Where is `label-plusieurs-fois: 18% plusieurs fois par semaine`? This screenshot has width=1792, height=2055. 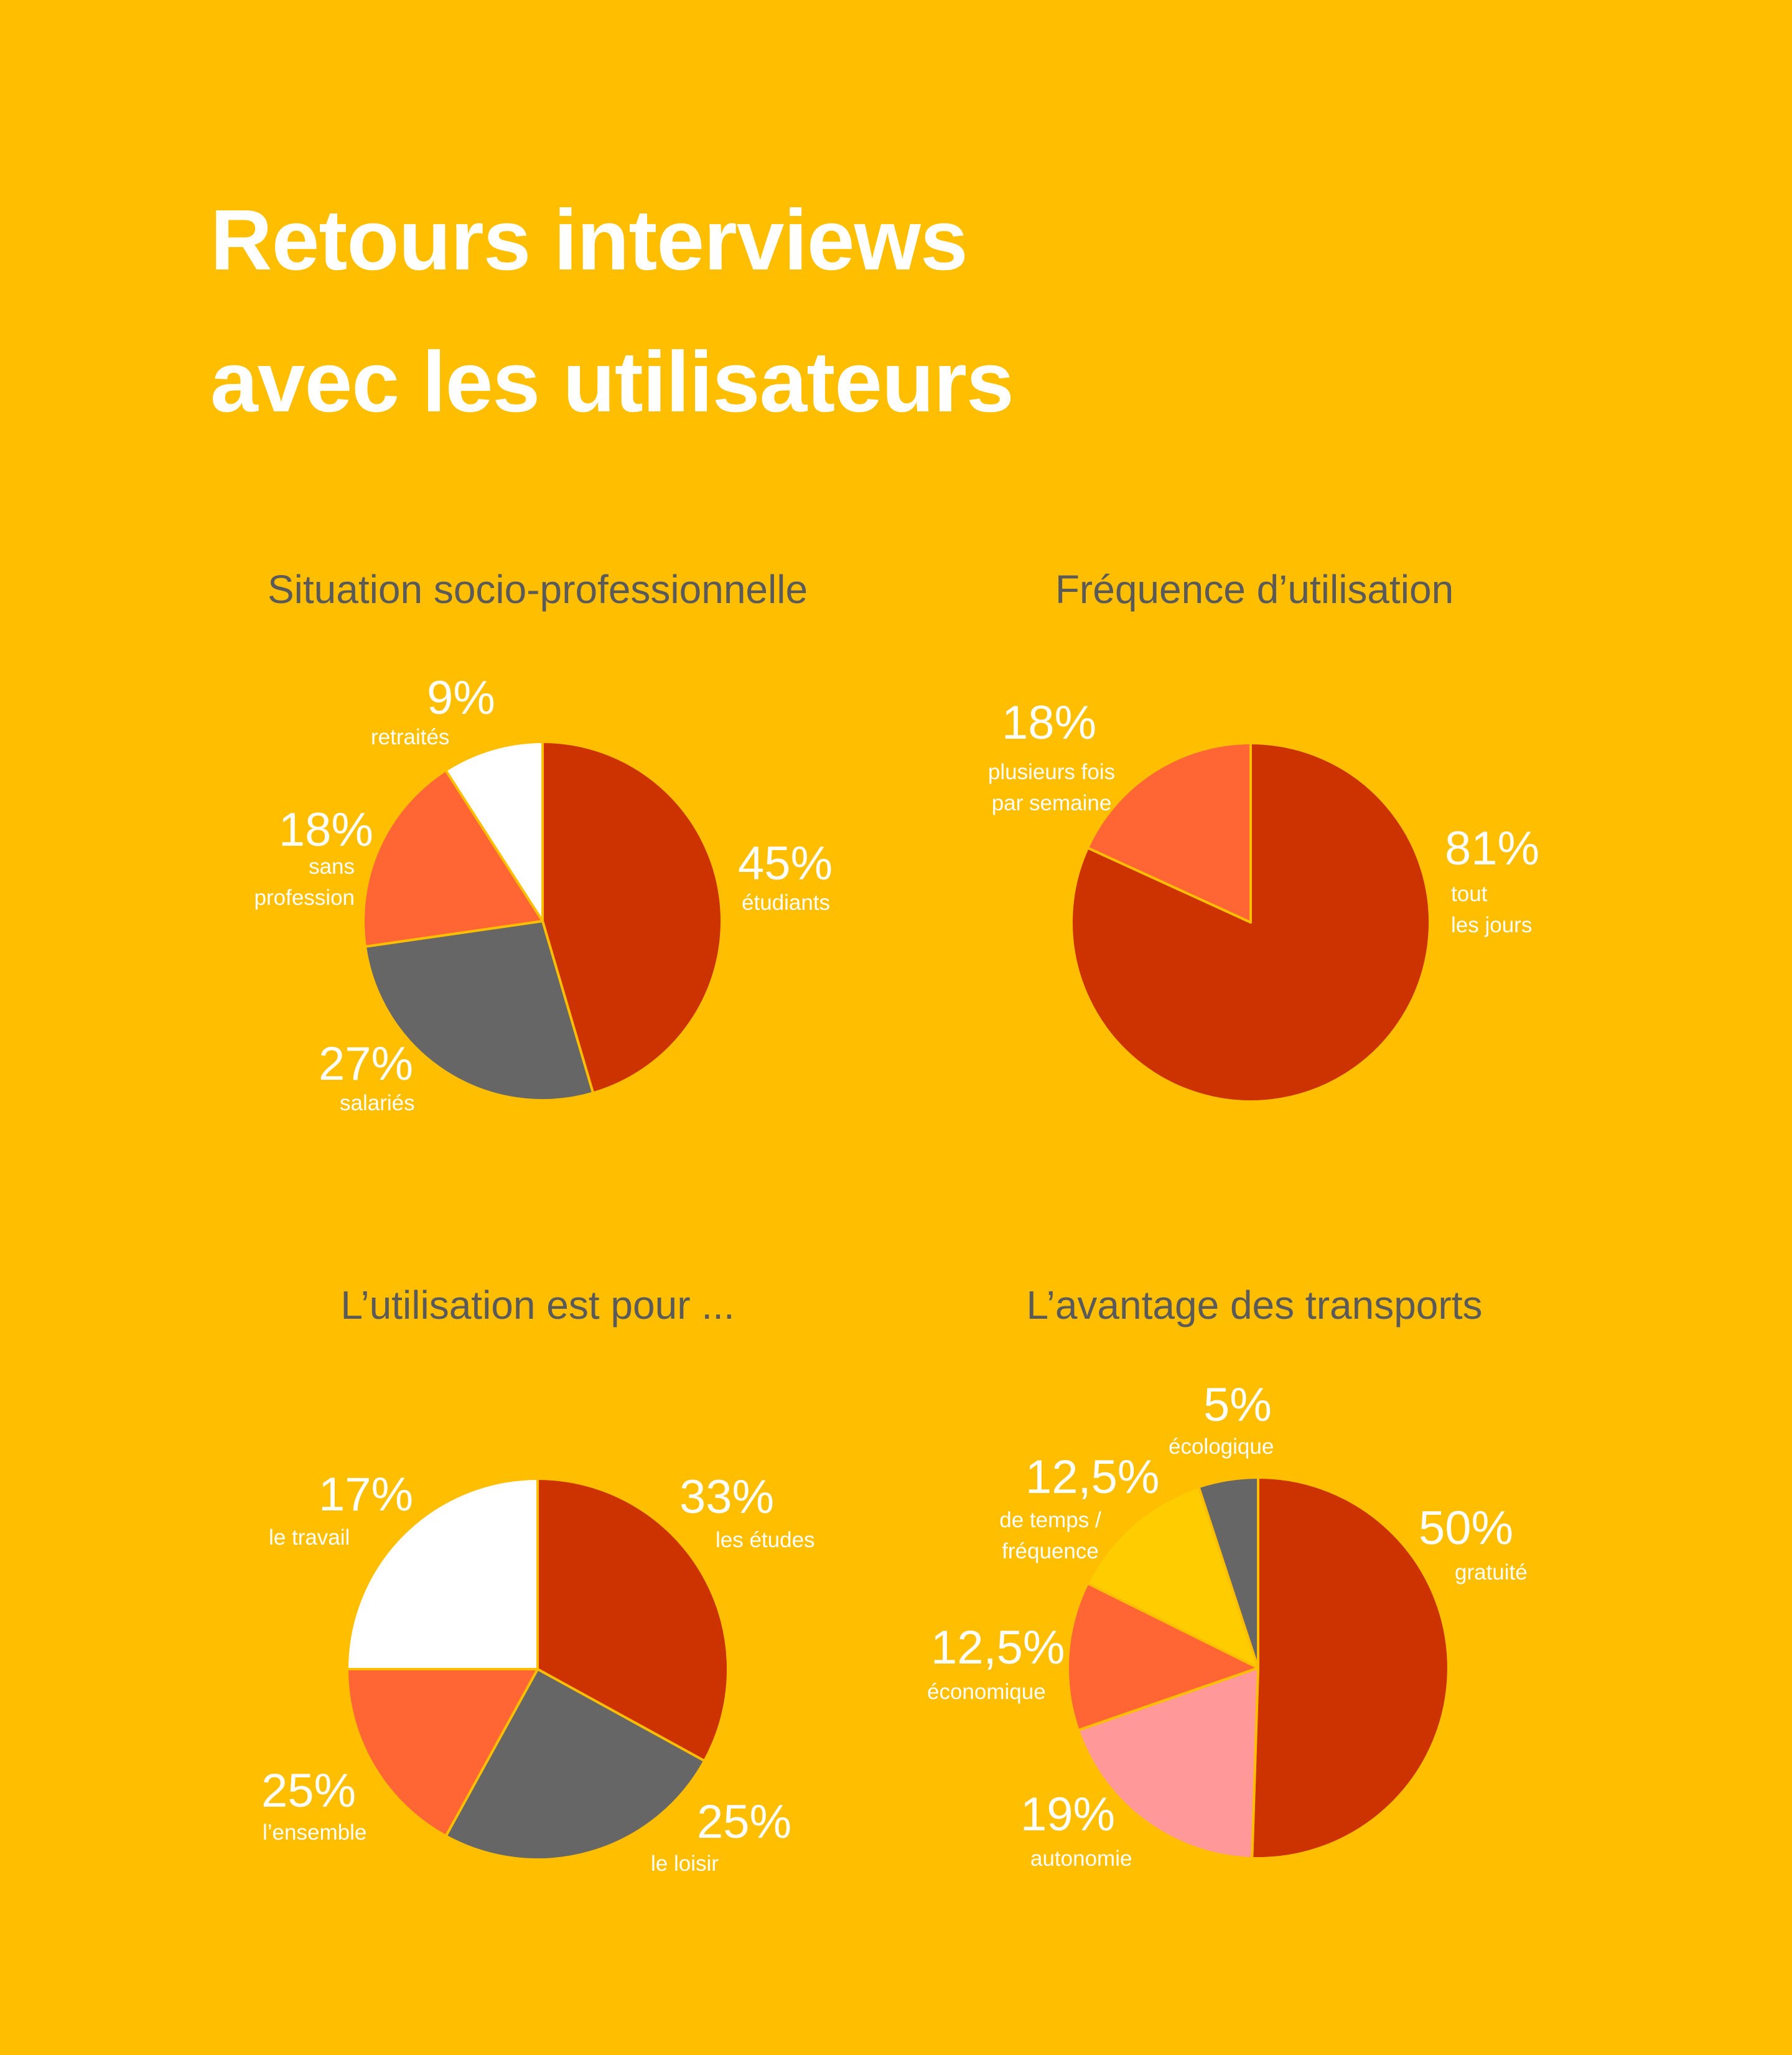
label-plusieurs-fois: 18% plusieurs fois par semaine is located at coordinates (1052, 759).